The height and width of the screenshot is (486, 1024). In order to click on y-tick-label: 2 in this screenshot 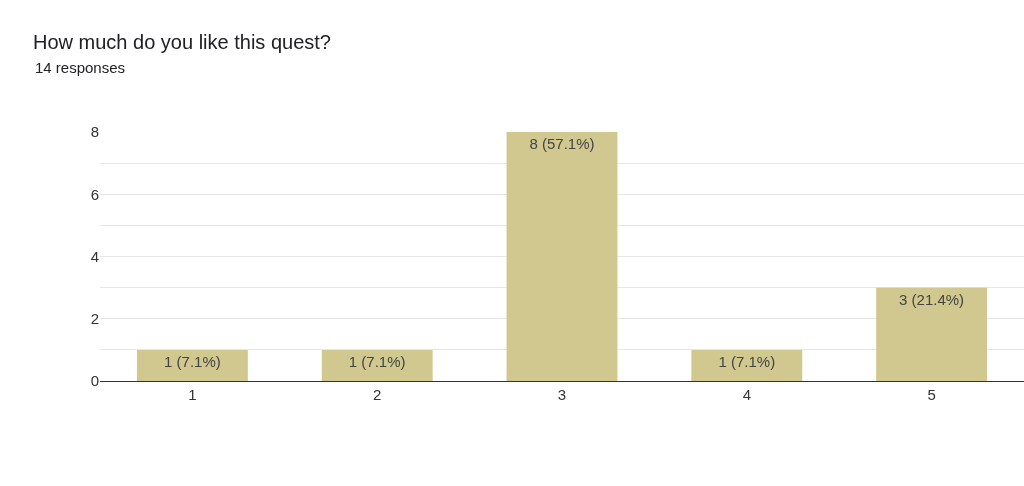, I will do `click(94, 318)`.